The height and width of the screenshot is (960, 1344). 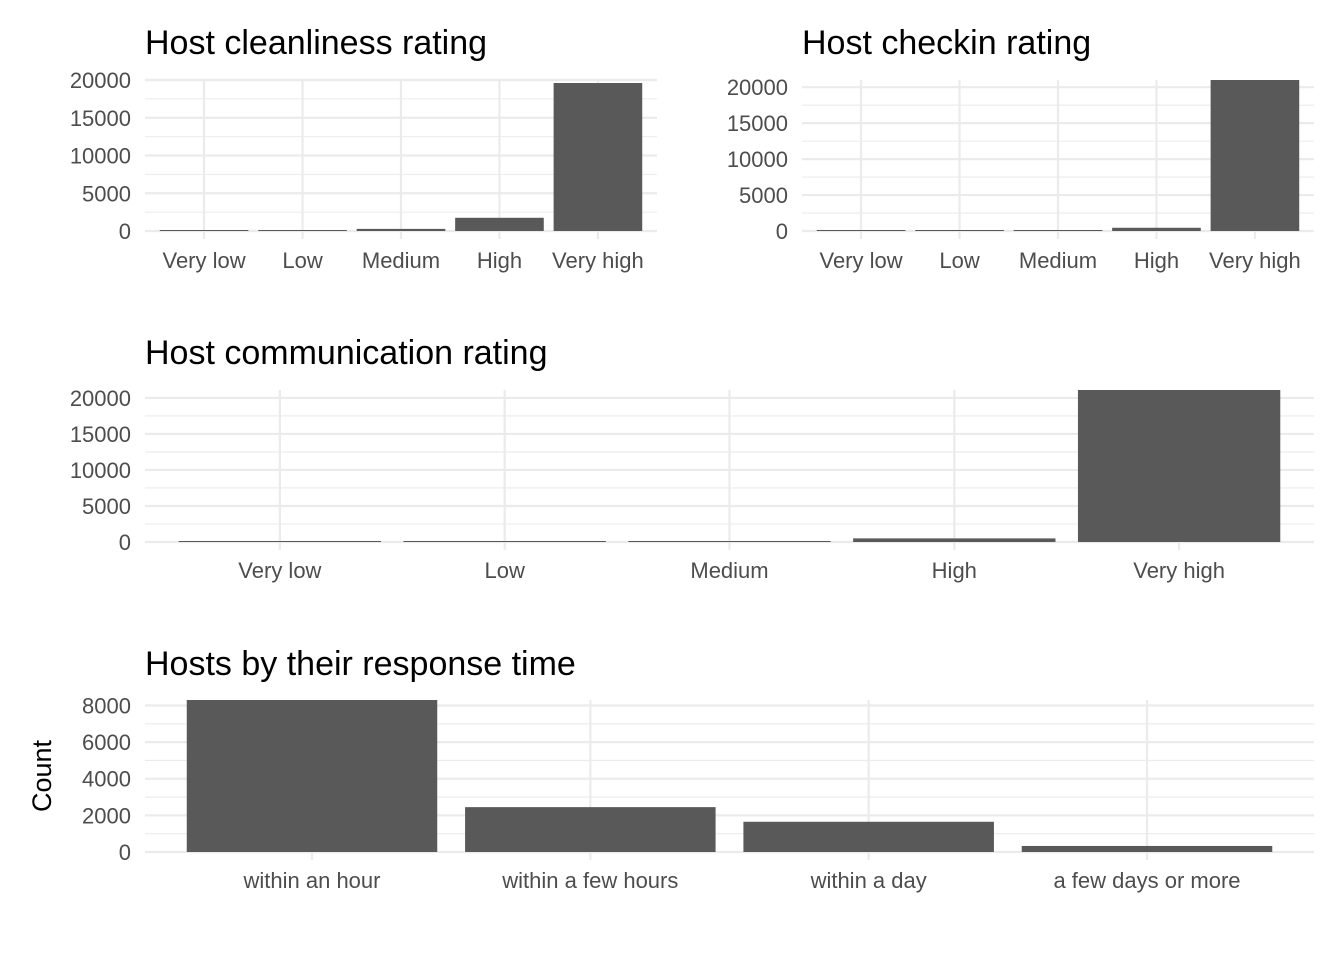 What do you see at coordinates (589, 880) in the screenshot?
I see `x-tick-label: within a few hours` at bounding box center [589, 880].